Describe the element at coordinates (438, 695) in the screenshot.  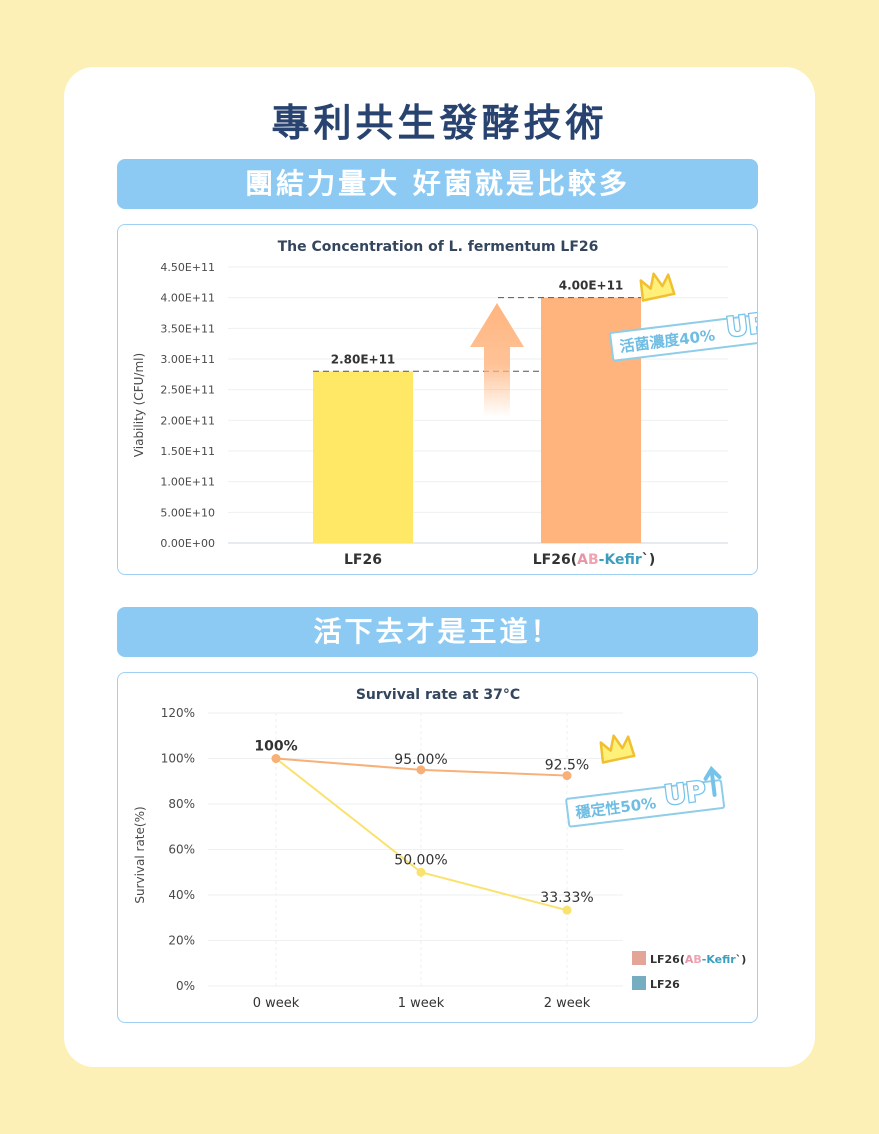
I see `chart-title: Survival rate at 37°C` at that location.